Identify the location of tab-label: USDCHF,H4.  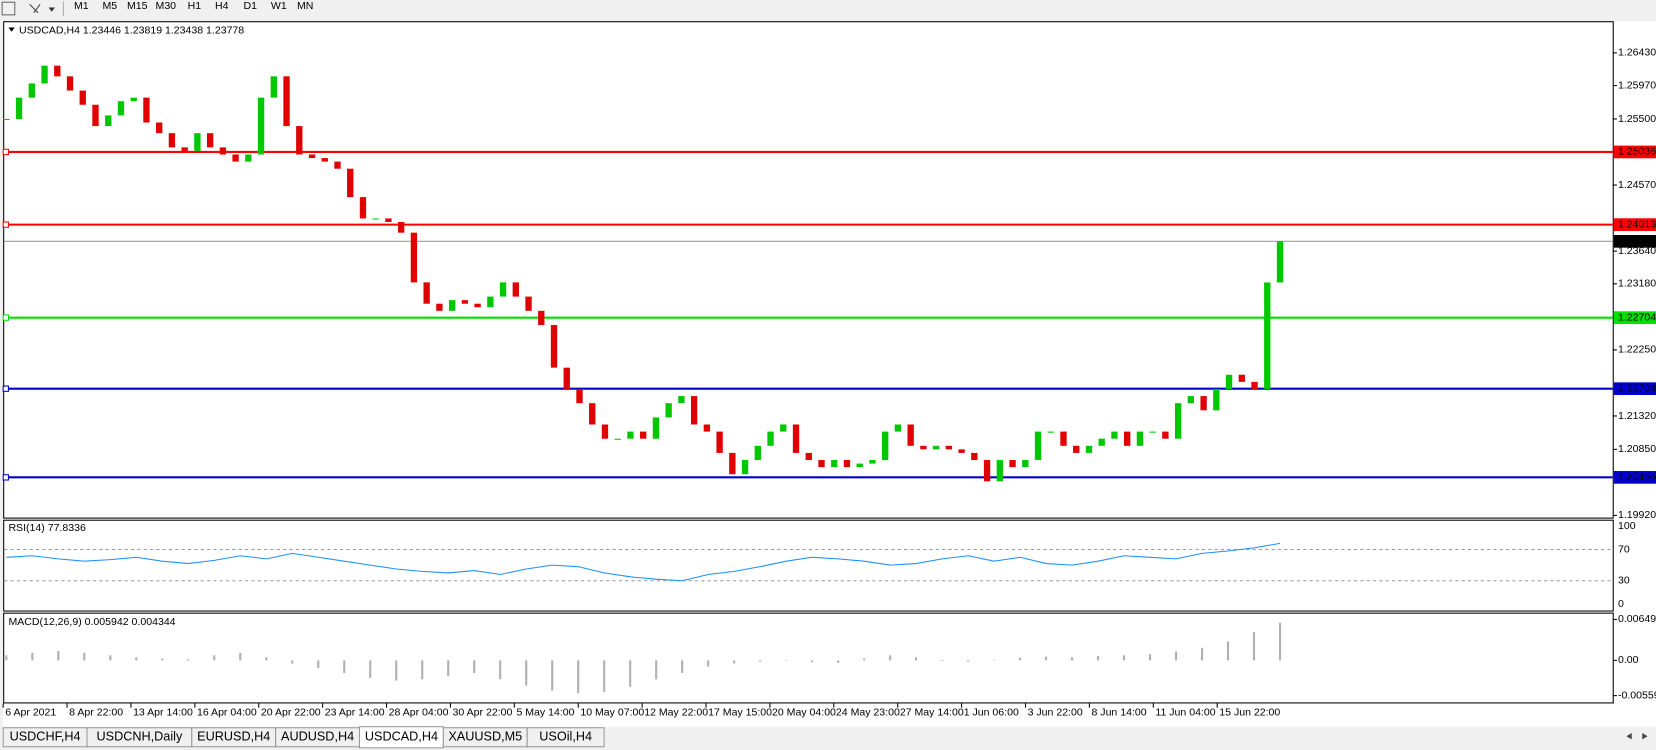
(45, 737).